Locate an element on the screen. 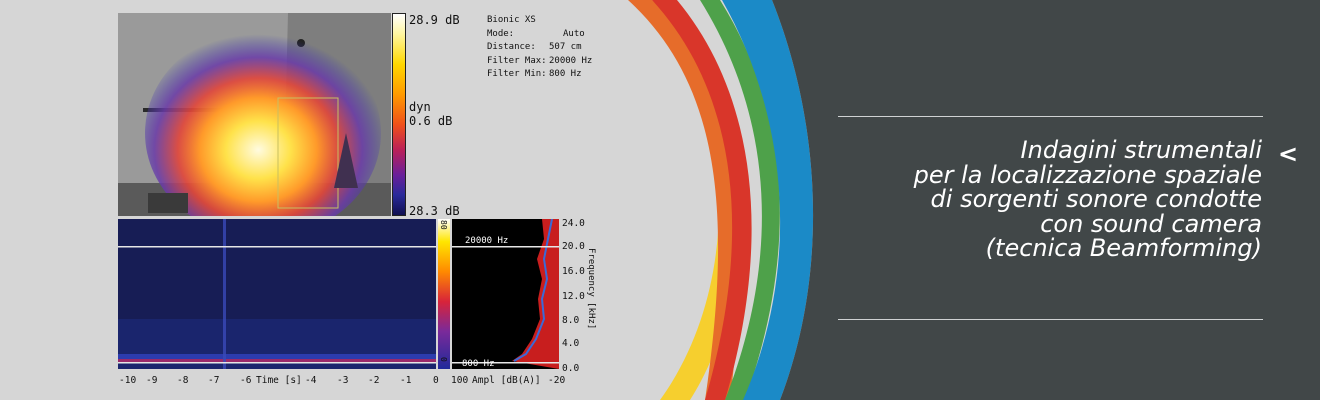 The width and height of the screenshot is (1320, 400). x-tick: -6 is located at coordinates (246, 380).